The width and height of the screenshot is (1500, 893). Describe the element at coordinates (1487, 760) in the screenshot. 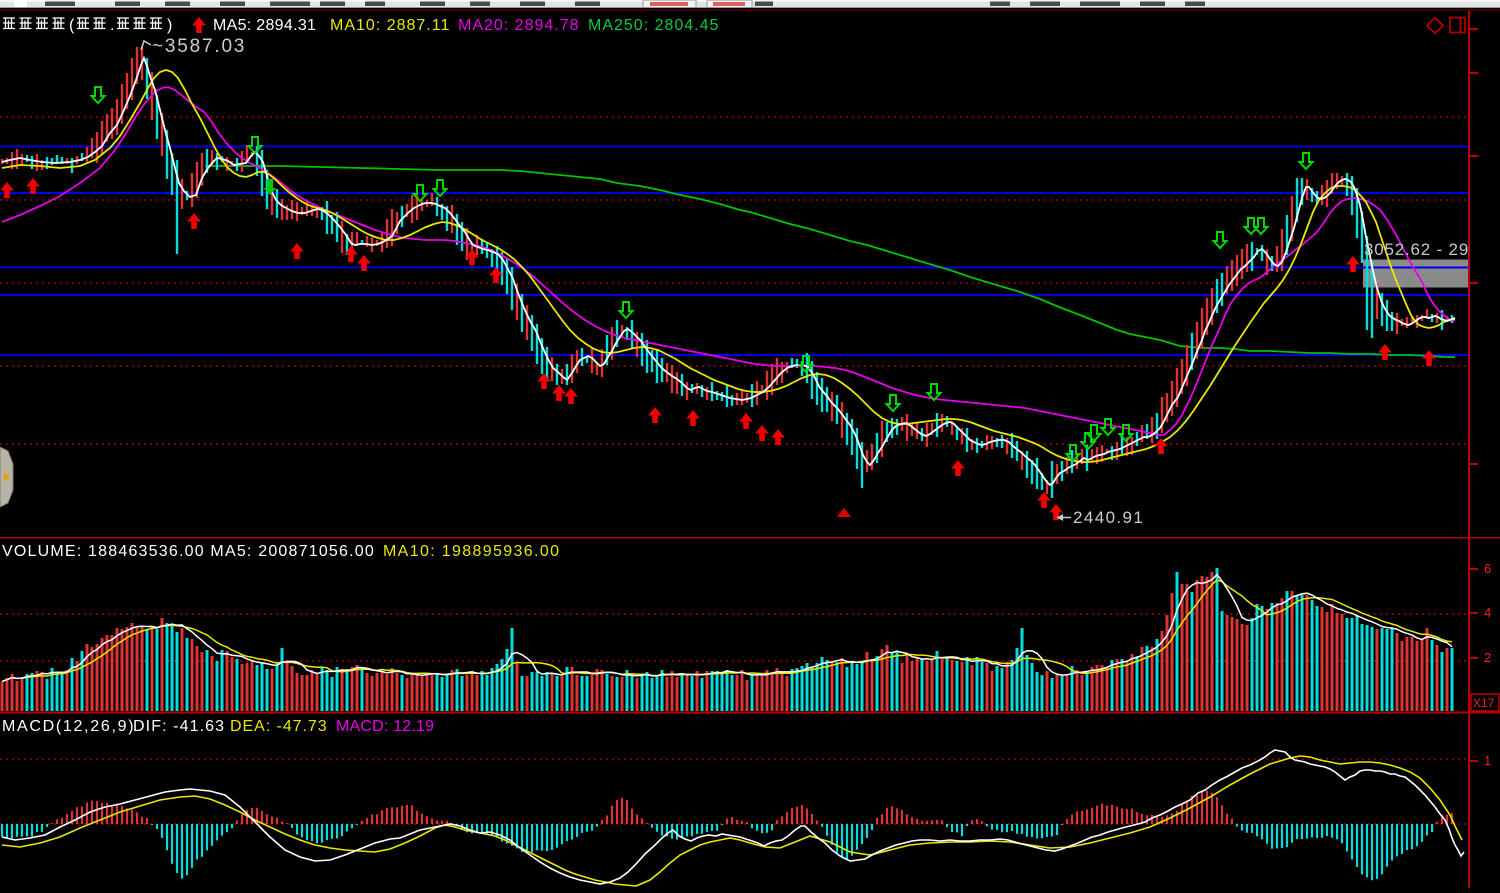

I see `svg-text: 1` at that location.